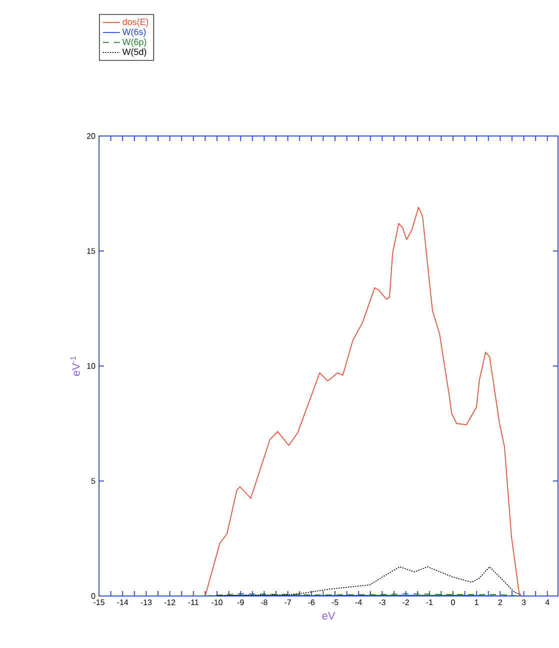  What do you see at coordinates (135, 22) in the screenshot?
I see `legend-label: dos(E)` at bounding box center [135, 22].